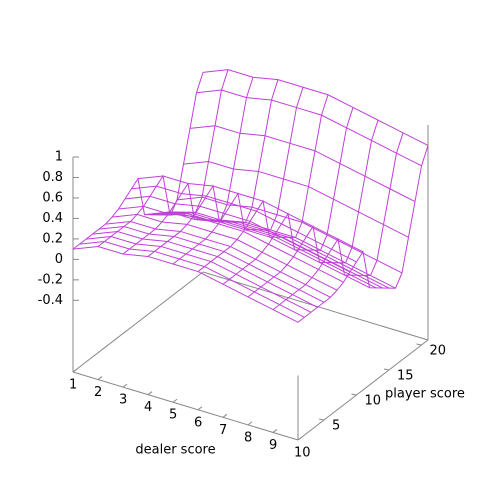 The image size is (500, 500). What do you see at coordinates (438, 351) in the screenshot?
I see `y-tick-label: 20` at bounding box center [438, 351].